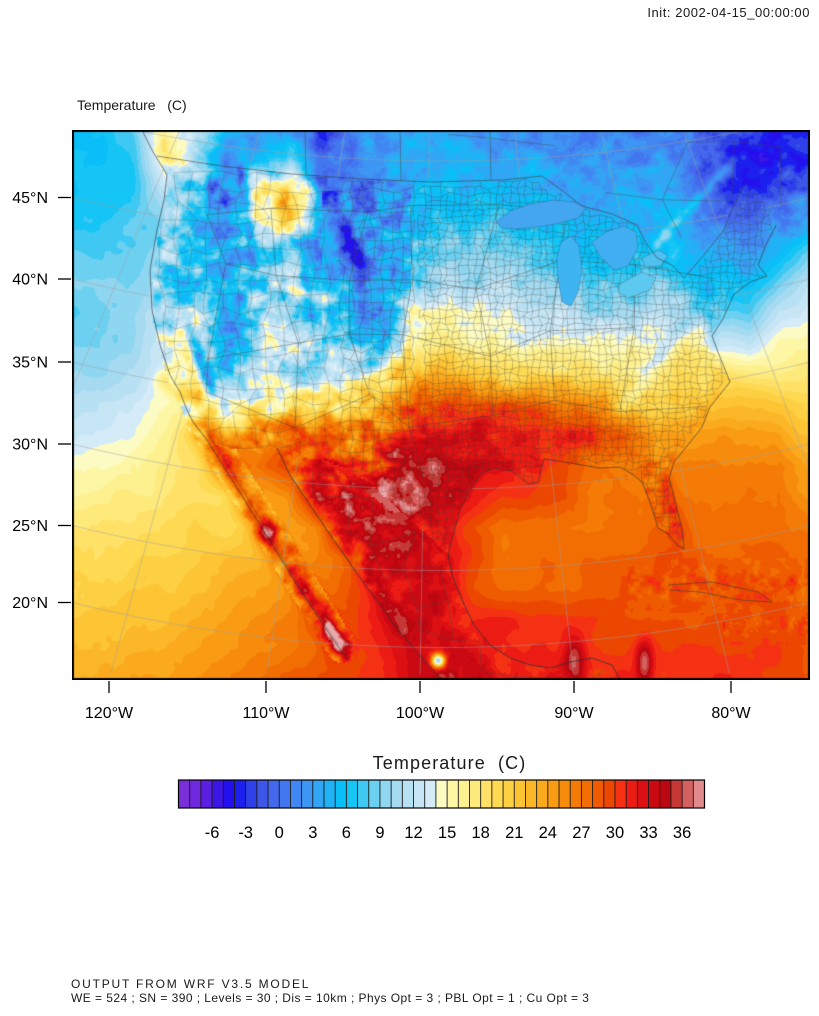 Image resolution: width=819 pixels, height=1016 pixels. Describe the element at coordinates (548, 833) in the screenshot. I see `svg-text: 24` at that location.